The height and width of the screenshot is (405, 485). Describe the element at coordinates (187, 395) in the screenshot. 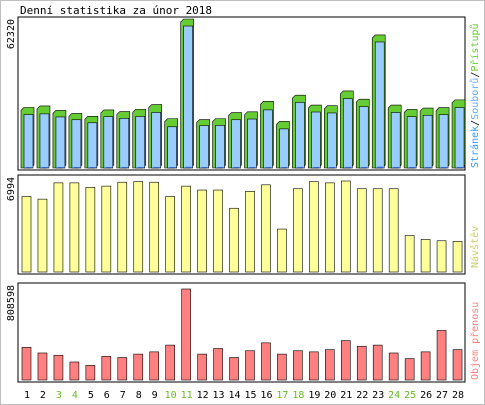

I see `x-tick-label-11: 11` at that location.